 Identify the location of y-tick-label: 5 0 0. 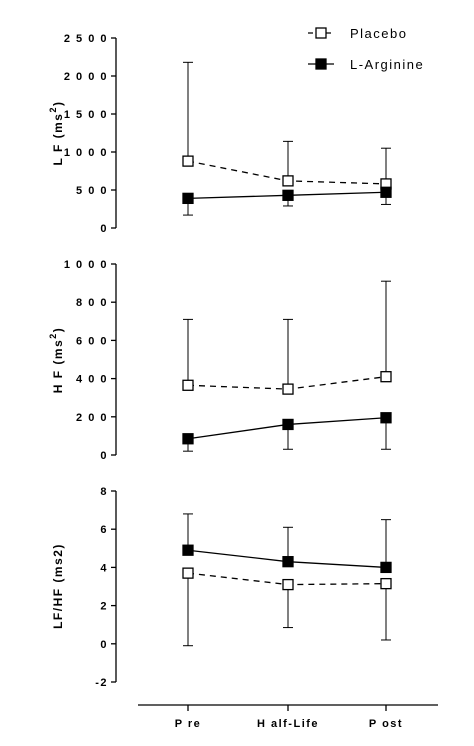
(92, 191).